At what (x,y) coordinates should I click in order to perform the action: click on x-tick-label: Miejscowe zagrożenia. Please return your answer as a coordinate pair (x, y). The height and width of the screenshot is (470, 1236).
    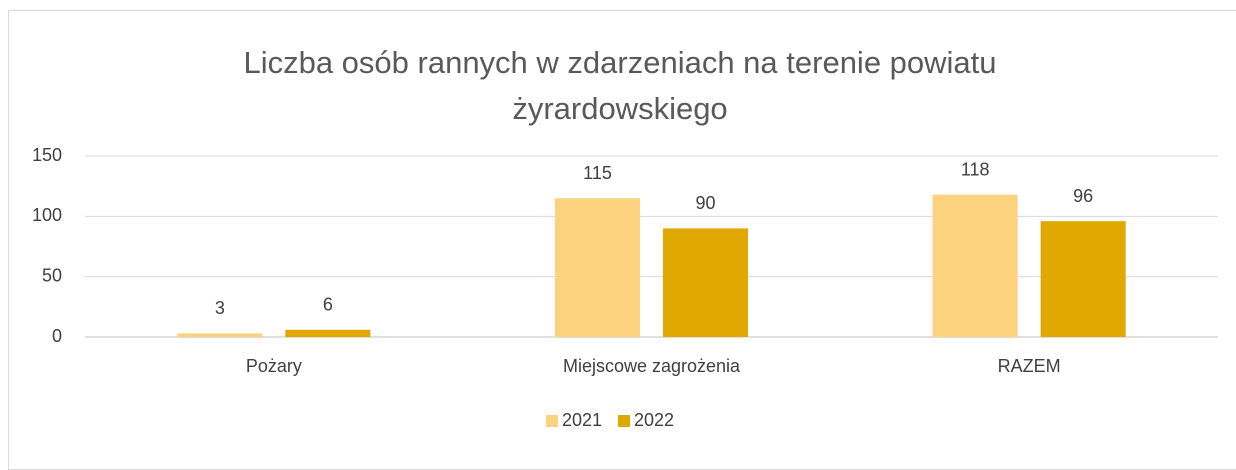
    Looking at the image, I should click on (652, 366).